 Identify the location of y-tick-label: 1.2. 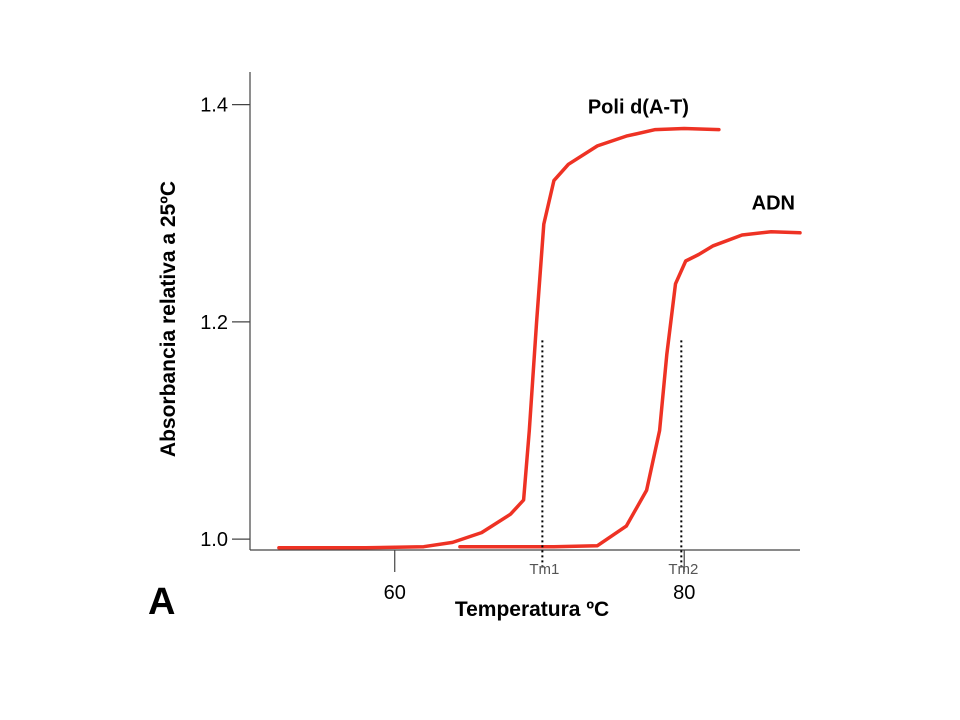
(214, 323).